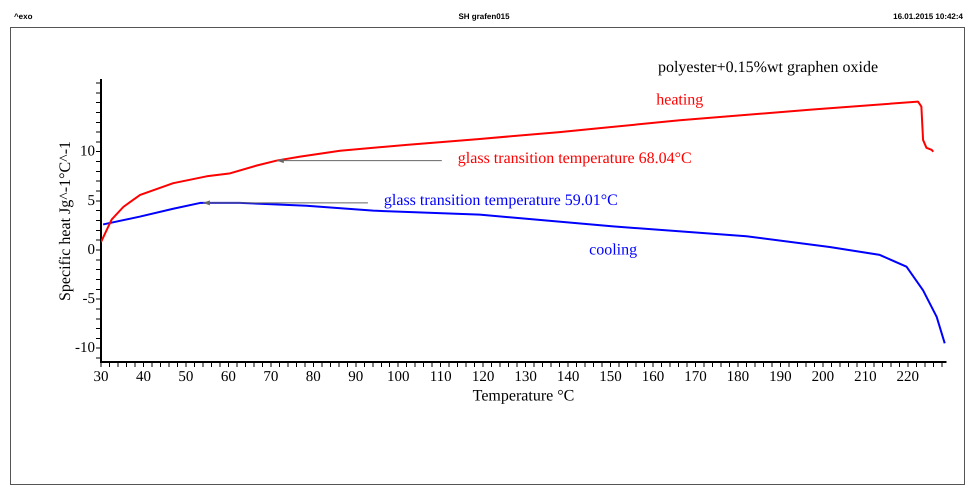 This screenshot has width=967, height=497. What do you see at coordinates (738, 376) in the screenshot?
I see `x-tick-label: 180` at bounding box center [738, 376].